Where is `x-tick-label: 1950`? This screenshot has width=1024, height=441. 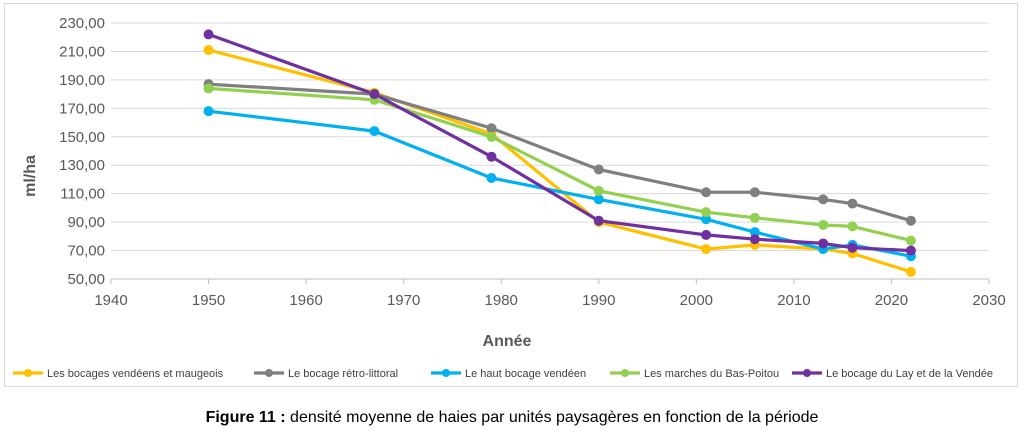
x-tick-label: 1950 is located at coordinates (208, 300).